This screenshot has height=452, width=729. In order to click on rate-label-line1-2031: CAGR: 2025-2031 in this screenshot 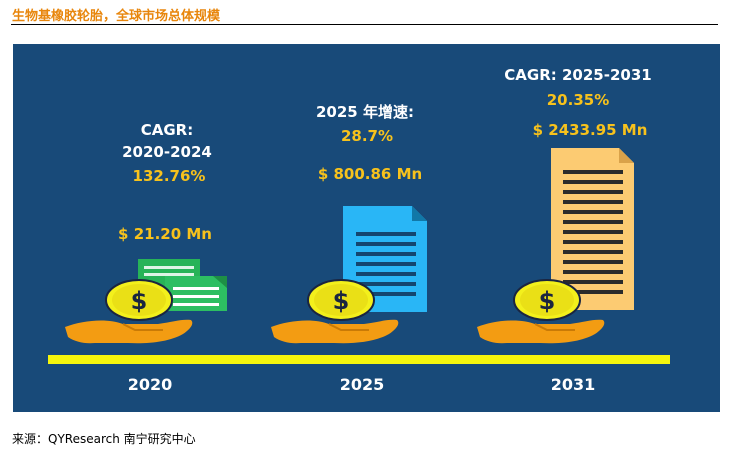, I will do `click(578, 75)`.